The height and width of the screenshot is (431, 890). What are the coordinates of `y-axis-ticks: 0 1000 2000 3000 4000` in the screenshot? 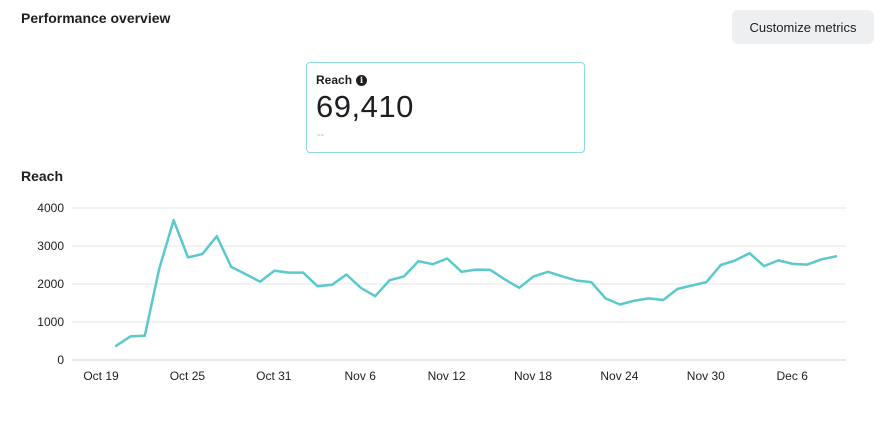 It's located at (50, 284).